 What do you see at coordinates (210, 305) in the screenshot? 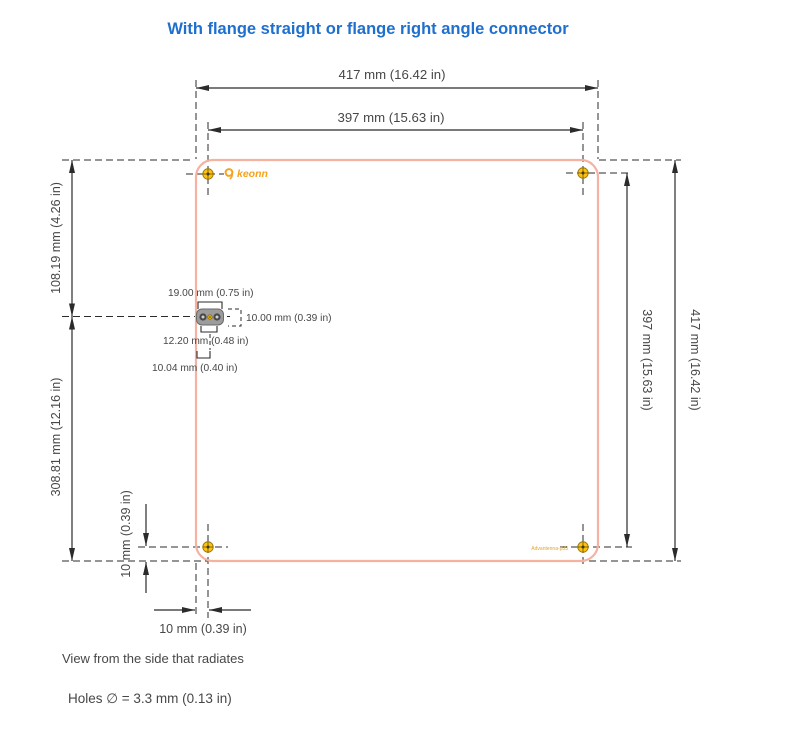
I see `bracket-connector-width` at bounding box center [210, 305].